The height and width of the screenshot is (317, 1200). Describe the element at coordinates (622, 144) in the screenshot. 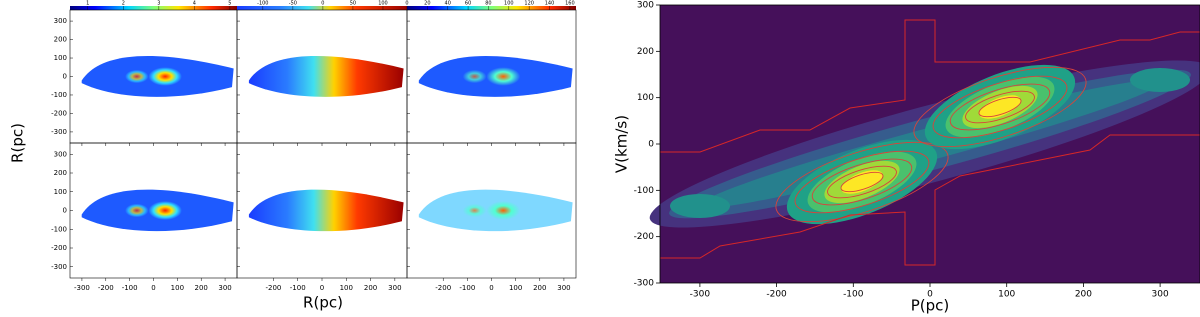

I see `y-axis-label: V(km/s)` at that location.